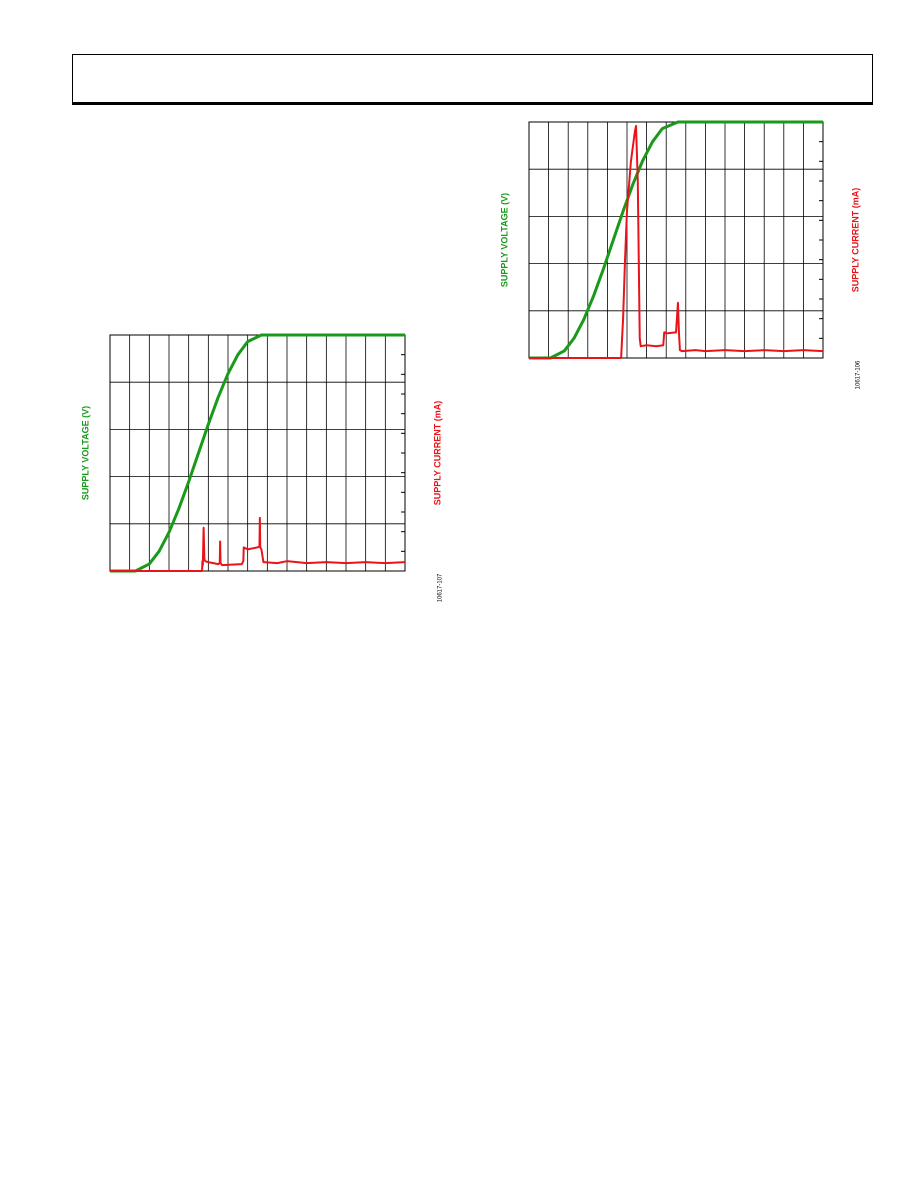 This screenshot has height=1188, width=918. Describe the element at coordinates (472, 79) in the screenshot. I see `header-frame` at that location.